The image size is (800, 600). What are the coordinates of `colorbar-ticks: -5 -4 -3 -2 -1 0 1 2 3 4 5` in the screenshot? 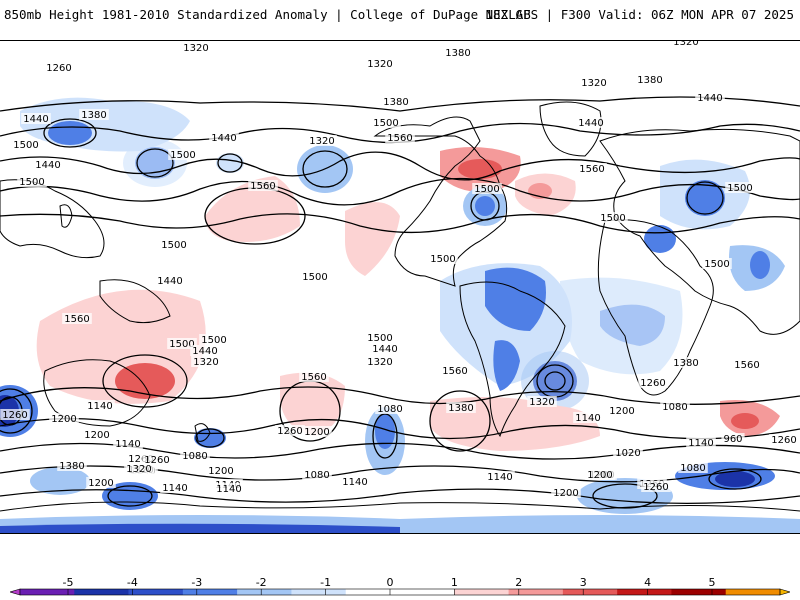 It's located at (389, 585).